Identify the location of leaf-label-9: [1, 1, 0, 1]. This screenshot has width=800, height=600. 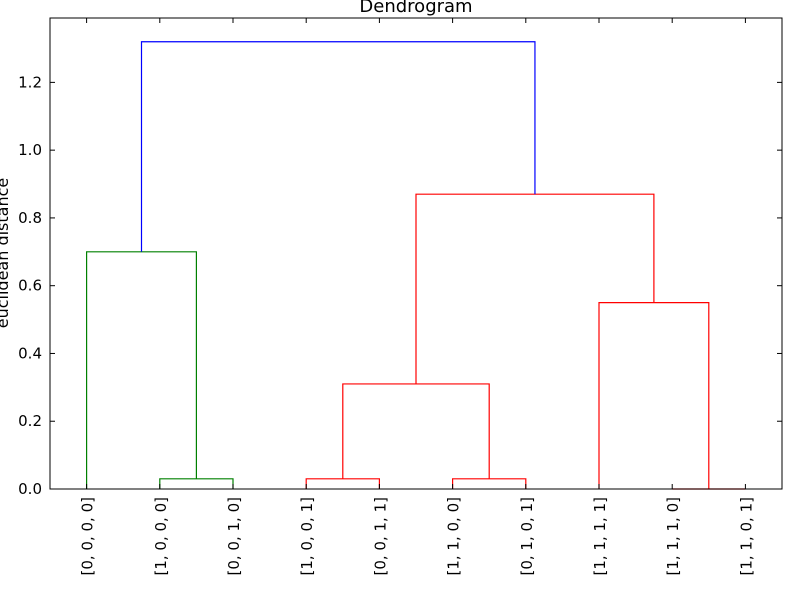
(746, 536).